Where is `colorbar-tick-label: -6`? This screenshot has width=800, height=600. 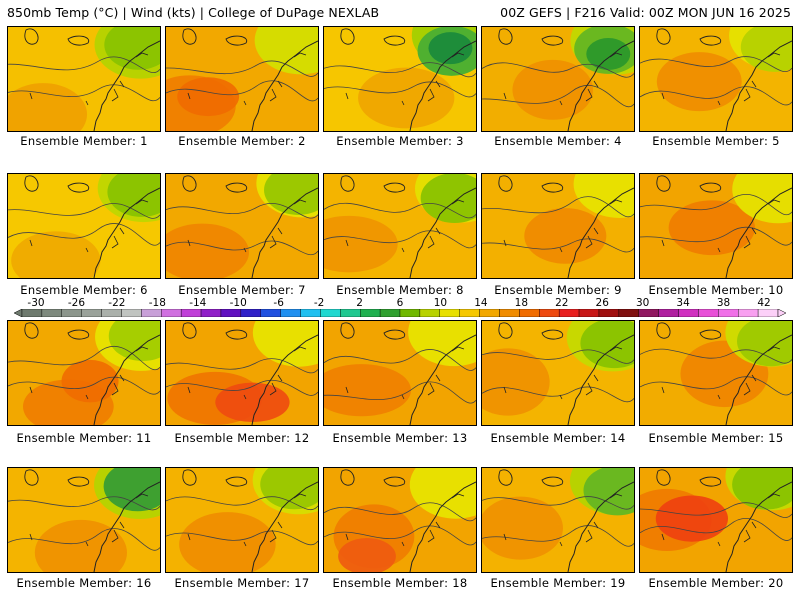
colorbar-tick-label: -6 is located at coordinates (278, 303).